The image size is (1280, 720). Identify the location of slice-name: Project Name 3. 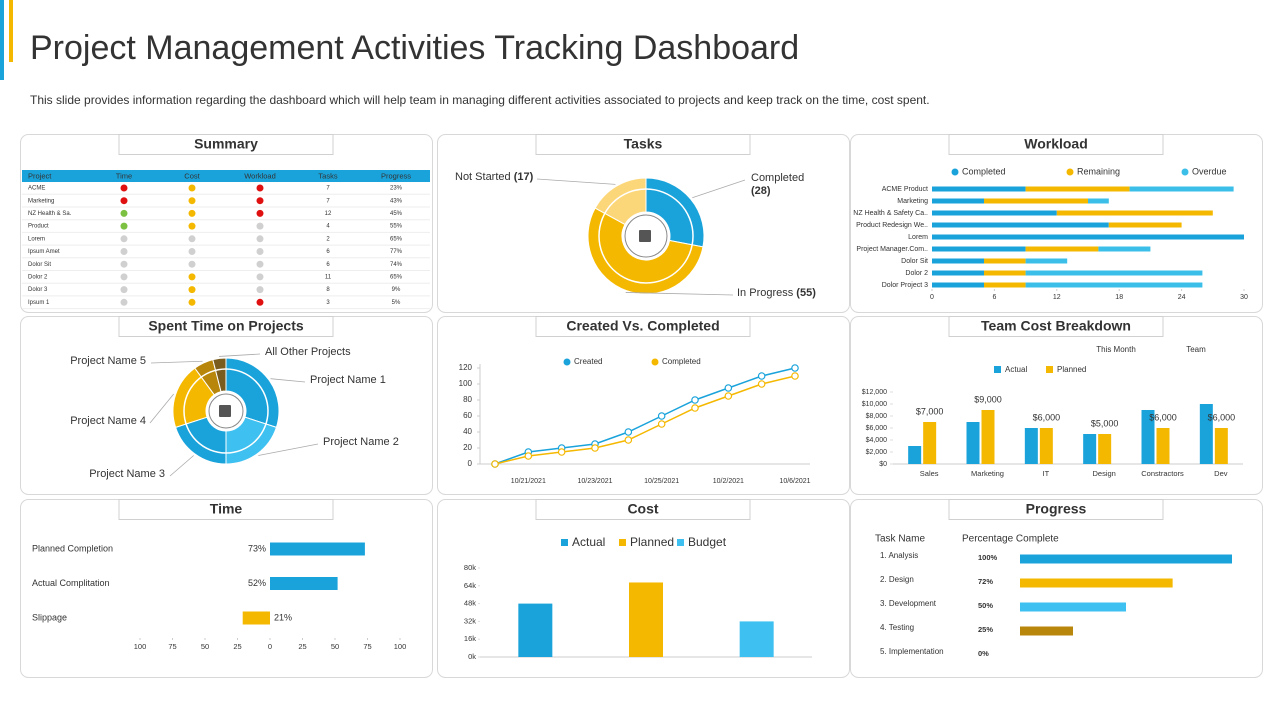
(127, 474).